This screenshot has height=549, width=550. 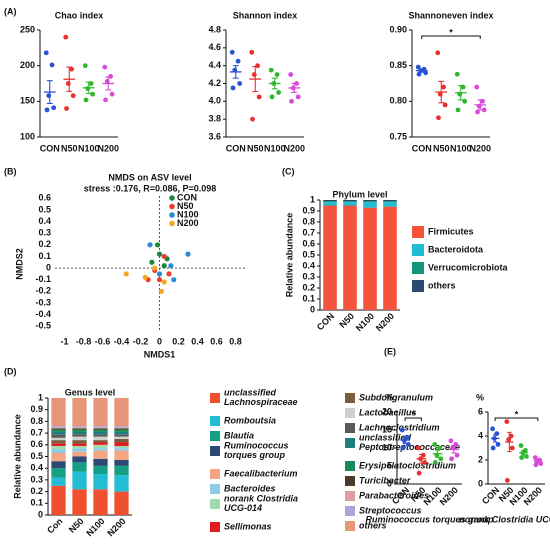 What do you see at coordinates (10, 371) in the screenshot?
I see `panel-label: (D)` at bounding box center [10, 371].